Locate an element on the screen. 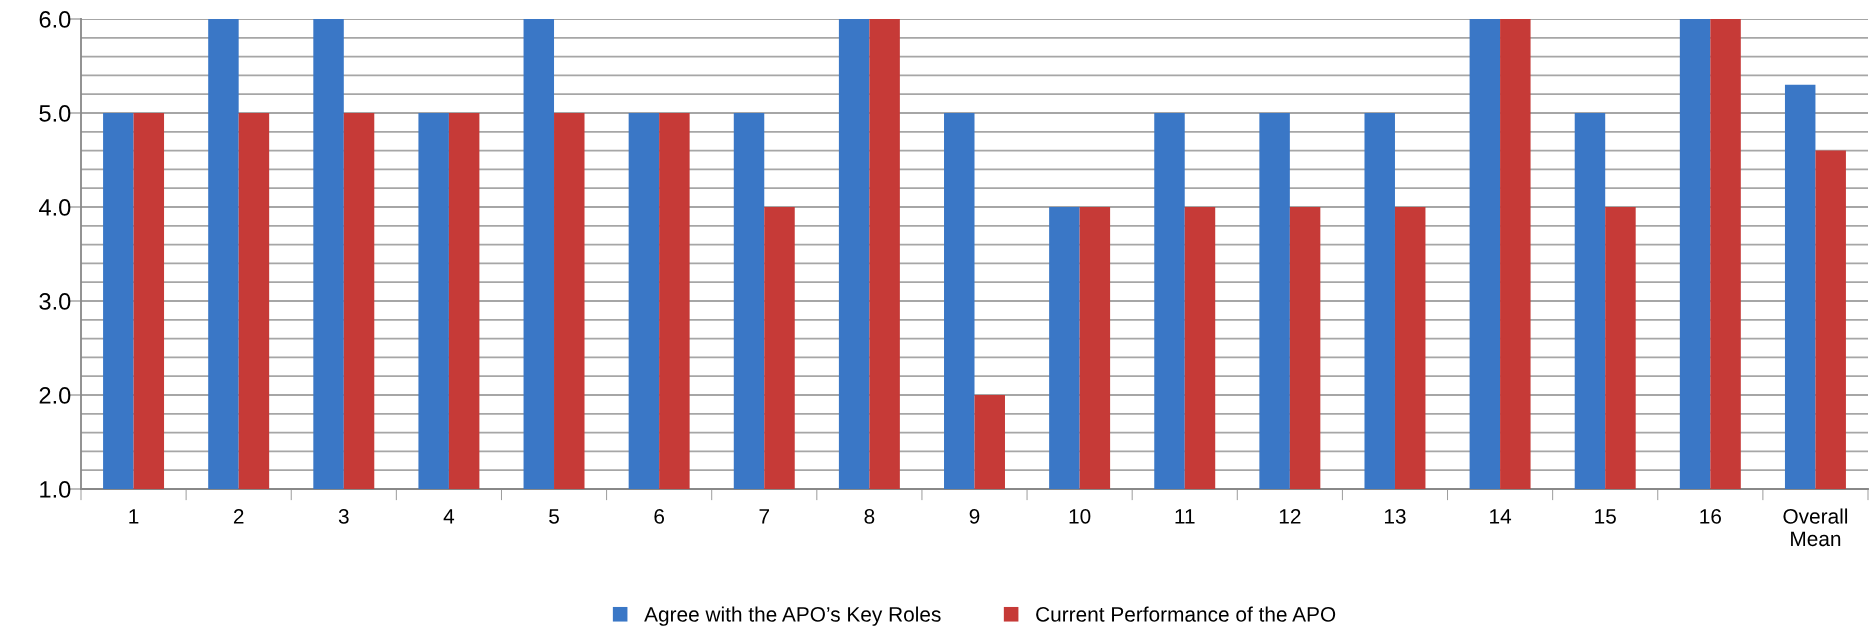 The width and height of the screenshot is (1876, 627). x-tick-label: 15 is located at coordinates (1605, 516).